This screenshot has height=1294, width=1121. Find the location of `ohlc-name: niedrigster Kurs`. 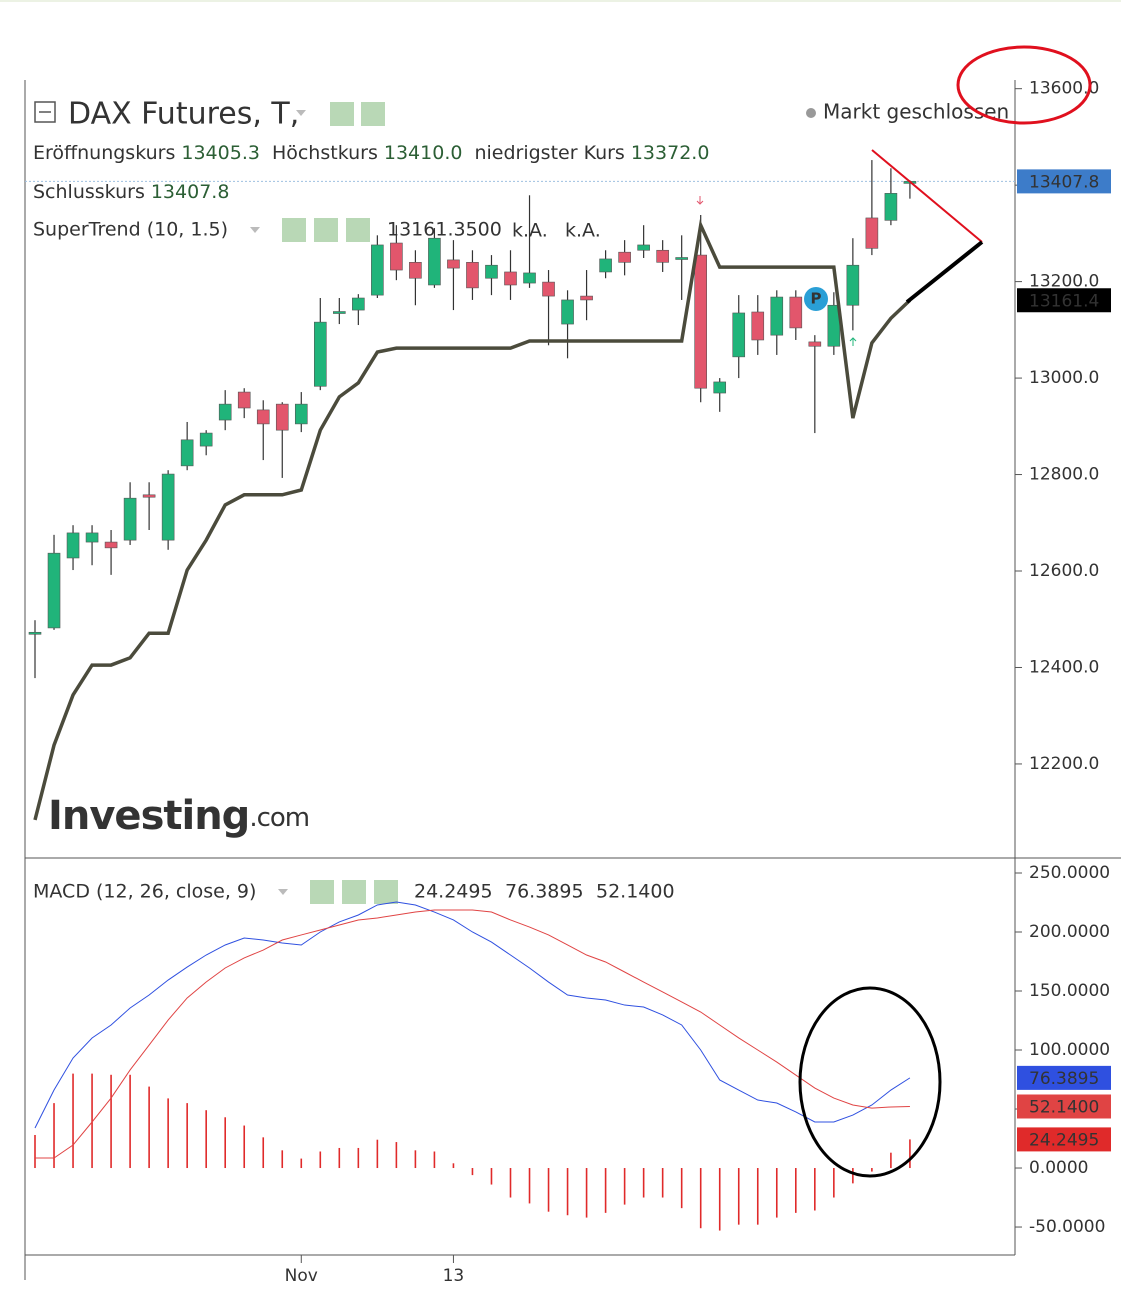

ohlc-name: niedrigster Kurs is located at coordinates (549, 153).